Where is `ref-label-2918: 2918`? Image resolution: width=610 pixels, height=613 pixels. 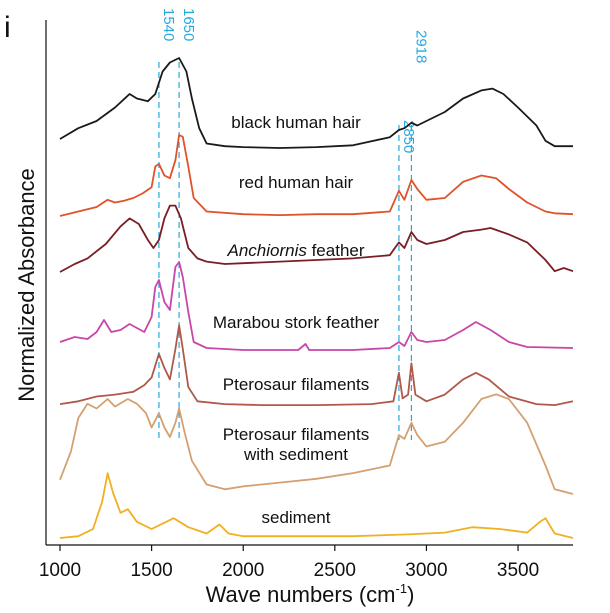 ref-label-2918: 2918 is located at coordinates (420, 46).